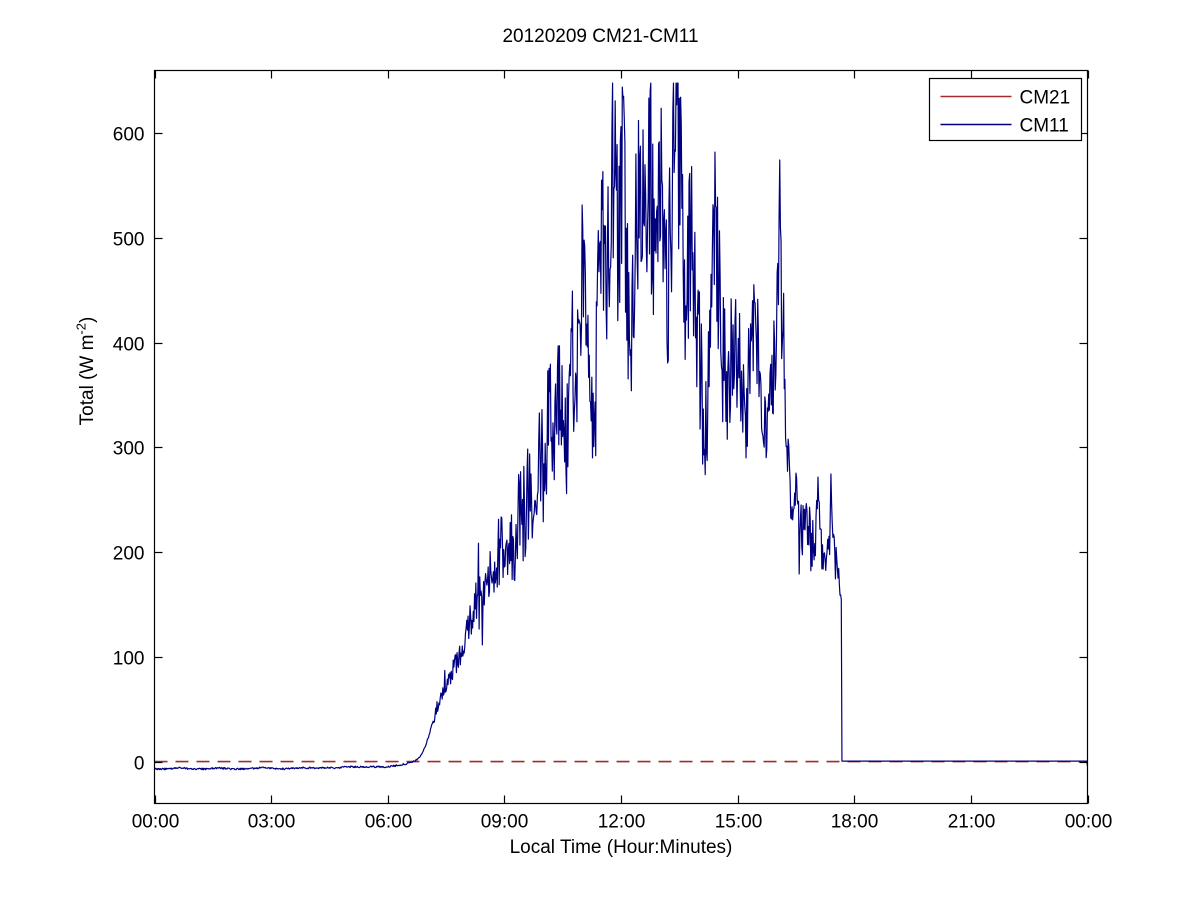  What do you see at coordinates (129, 135) in the screenshot?
I see `y-tick-label: 600` at bounding box center [129, 135].